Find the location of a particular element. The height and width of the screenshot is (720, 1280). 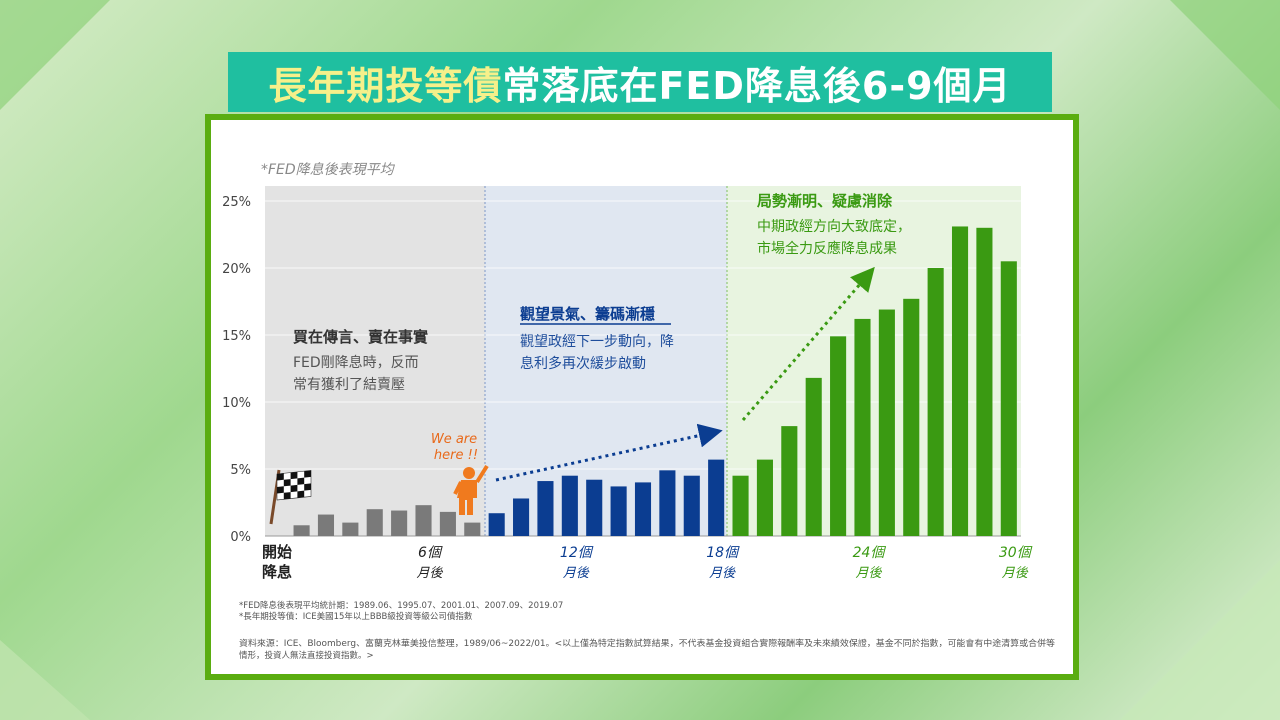

zone3-line1: 中期政經方向大致底定， is located at coordinates (834, 227).